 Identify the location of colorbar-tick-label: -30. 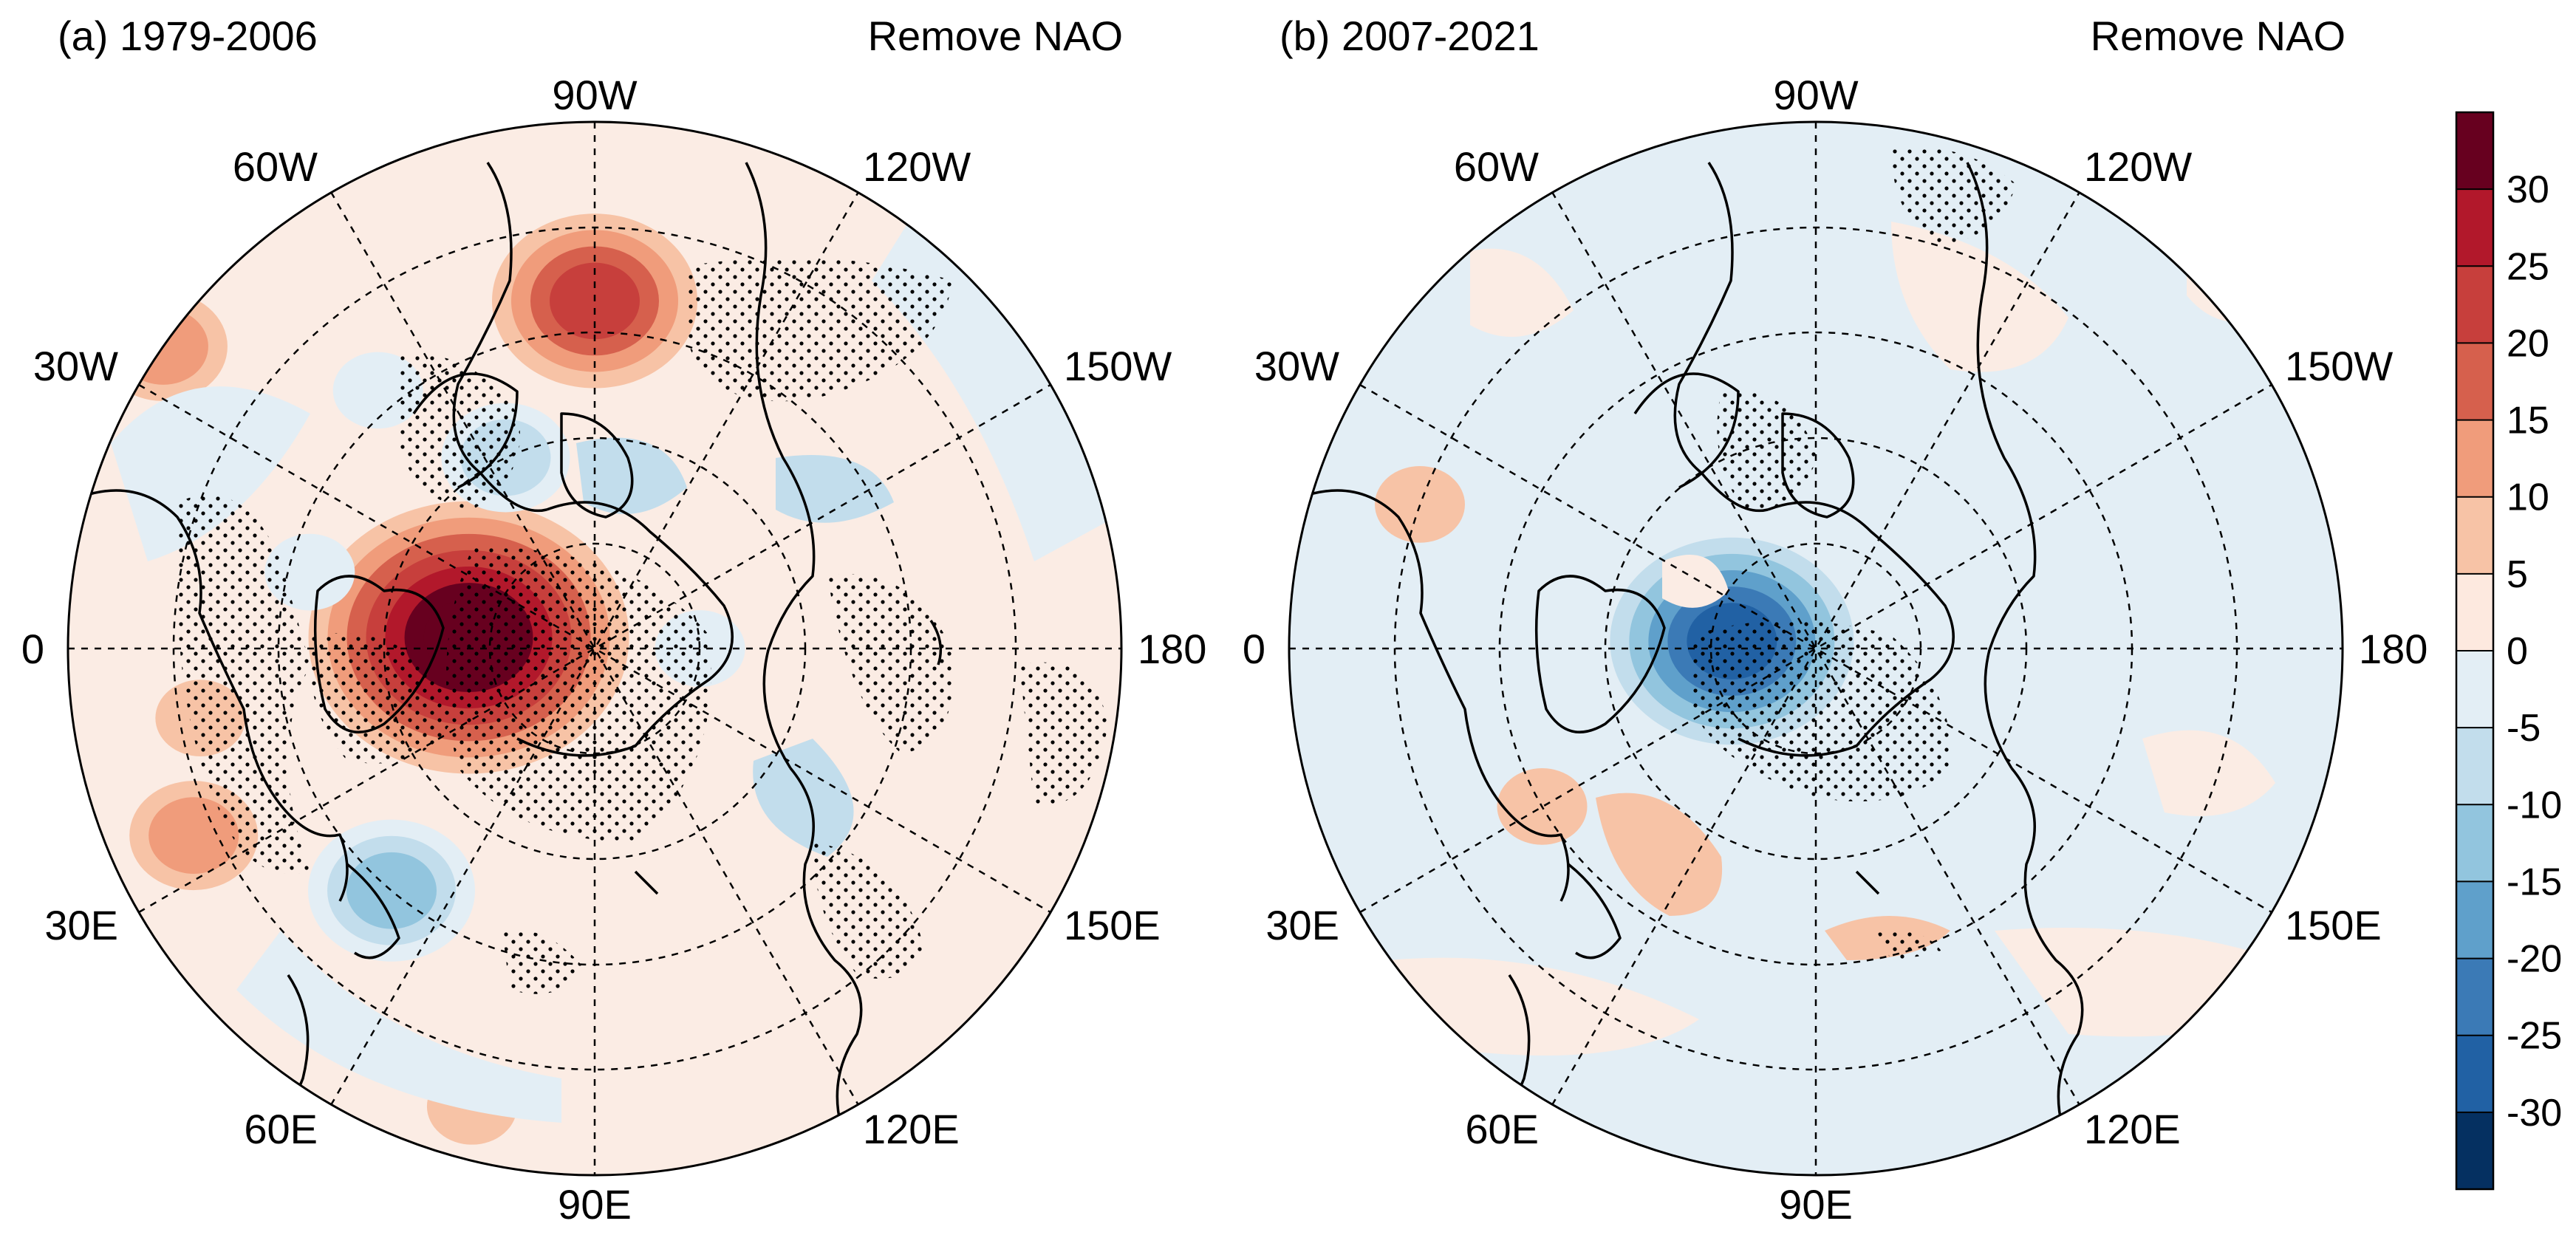
(2534, 1113).